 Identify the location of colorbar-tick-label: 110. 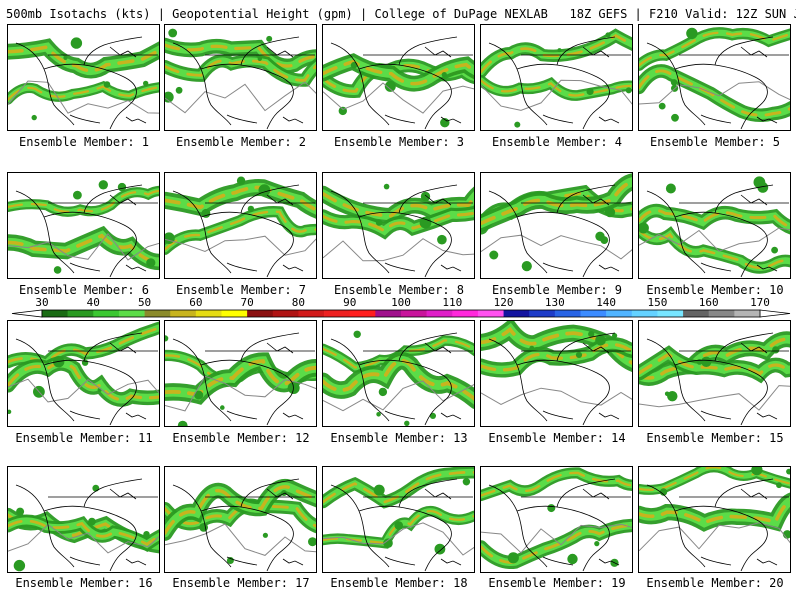
(452, 302).